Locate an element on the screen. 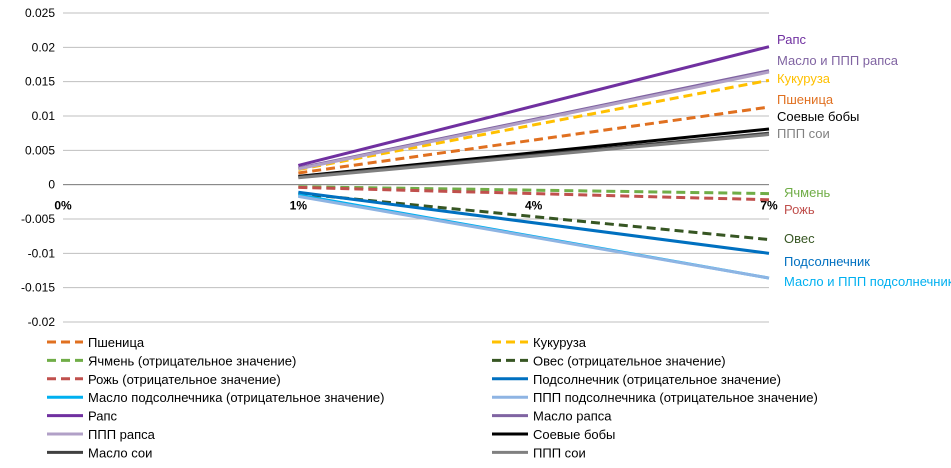  series-line-rapemeal is located at coordinates (534, 120).